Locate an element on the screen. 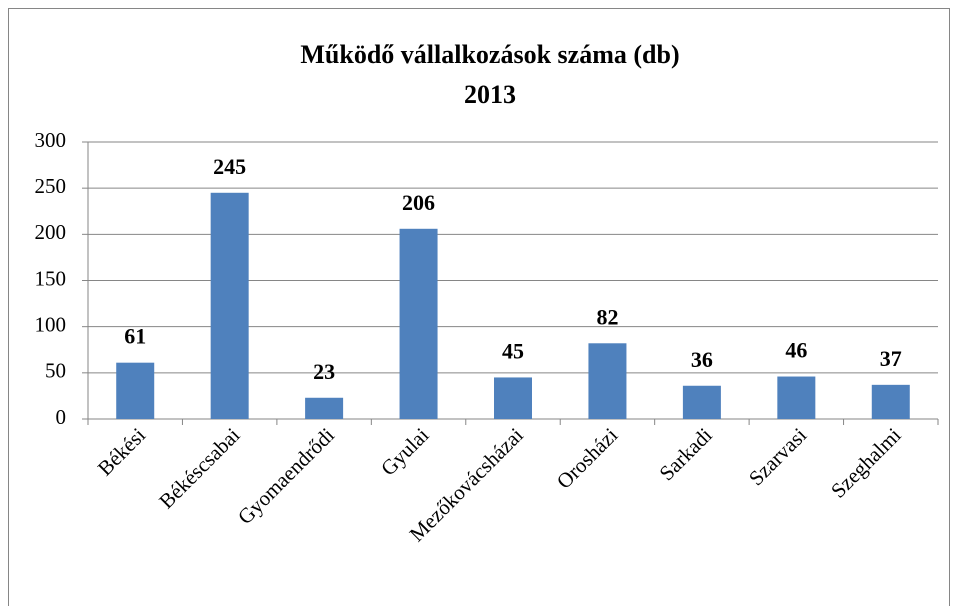 Image resolution: width=955 pixels, height=606 pixels. y-tick-label: 100 is located at coordinates (51, 324).